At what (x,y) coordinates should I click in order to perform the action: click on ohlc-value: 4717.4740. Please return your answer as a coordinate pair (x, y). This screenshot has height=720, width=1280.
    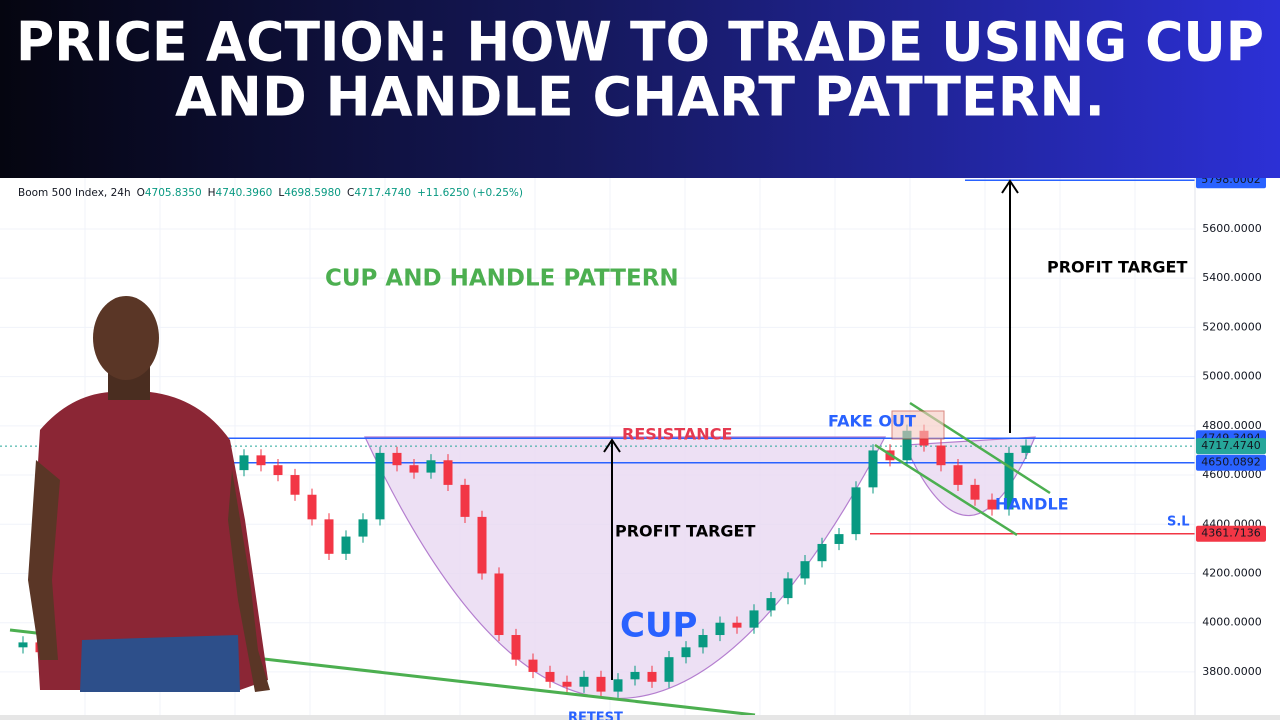
    Looking at the image, I should click on (382, 193).